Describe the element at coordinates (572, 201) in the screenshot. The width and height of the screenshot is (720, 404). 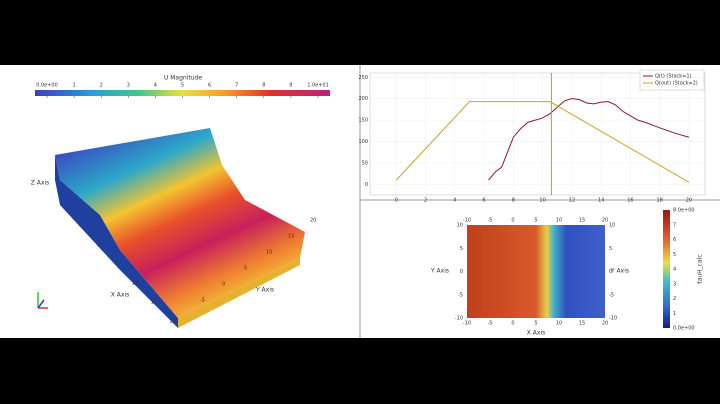
I see `tick-label: 12` at that location.